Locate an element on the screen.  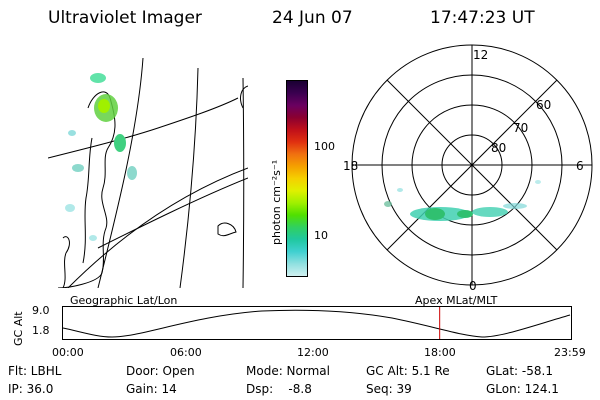
polar-map-label: Apex MLat/MLT is located at coordinates (456, 300).